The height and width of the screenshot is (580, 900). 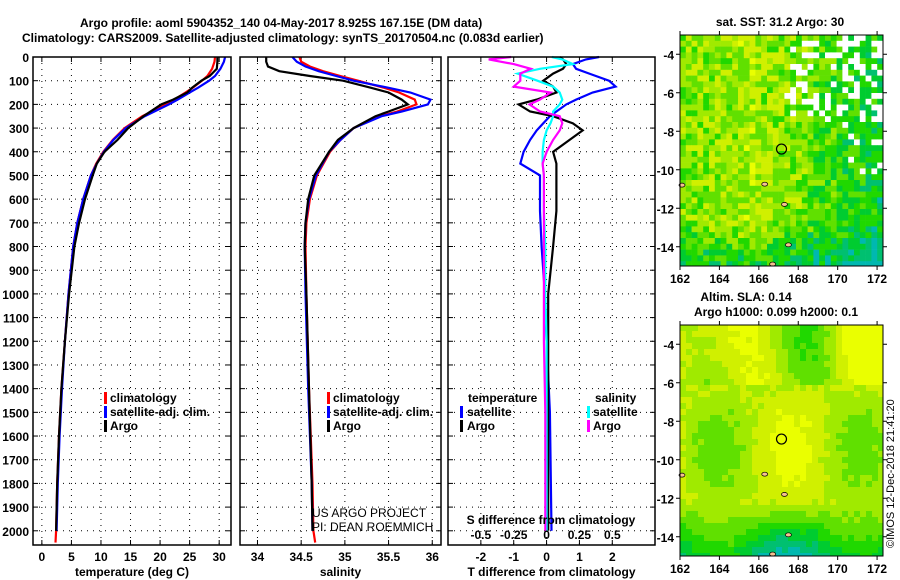 What do you see at coordinates (481, 535) in the screenshot?
I see `x2-tick-label: -0.5` at bounding box center [481, 535].